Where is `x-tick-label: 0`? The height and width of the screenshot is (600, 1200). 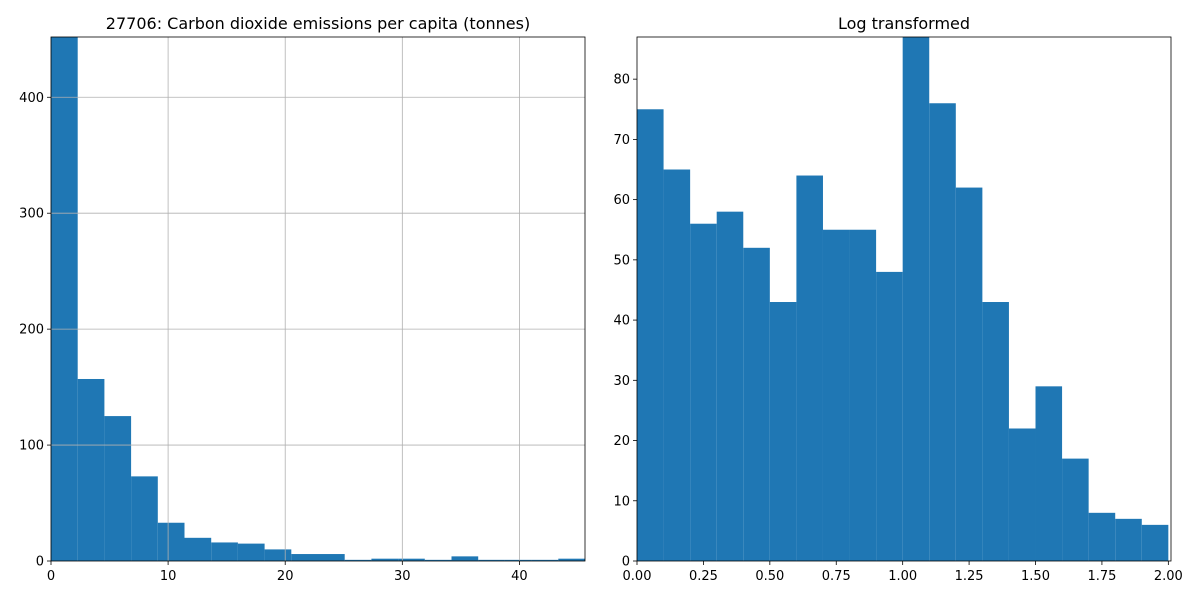
x-tick-label: 0 is located at coordinates (51, 576).